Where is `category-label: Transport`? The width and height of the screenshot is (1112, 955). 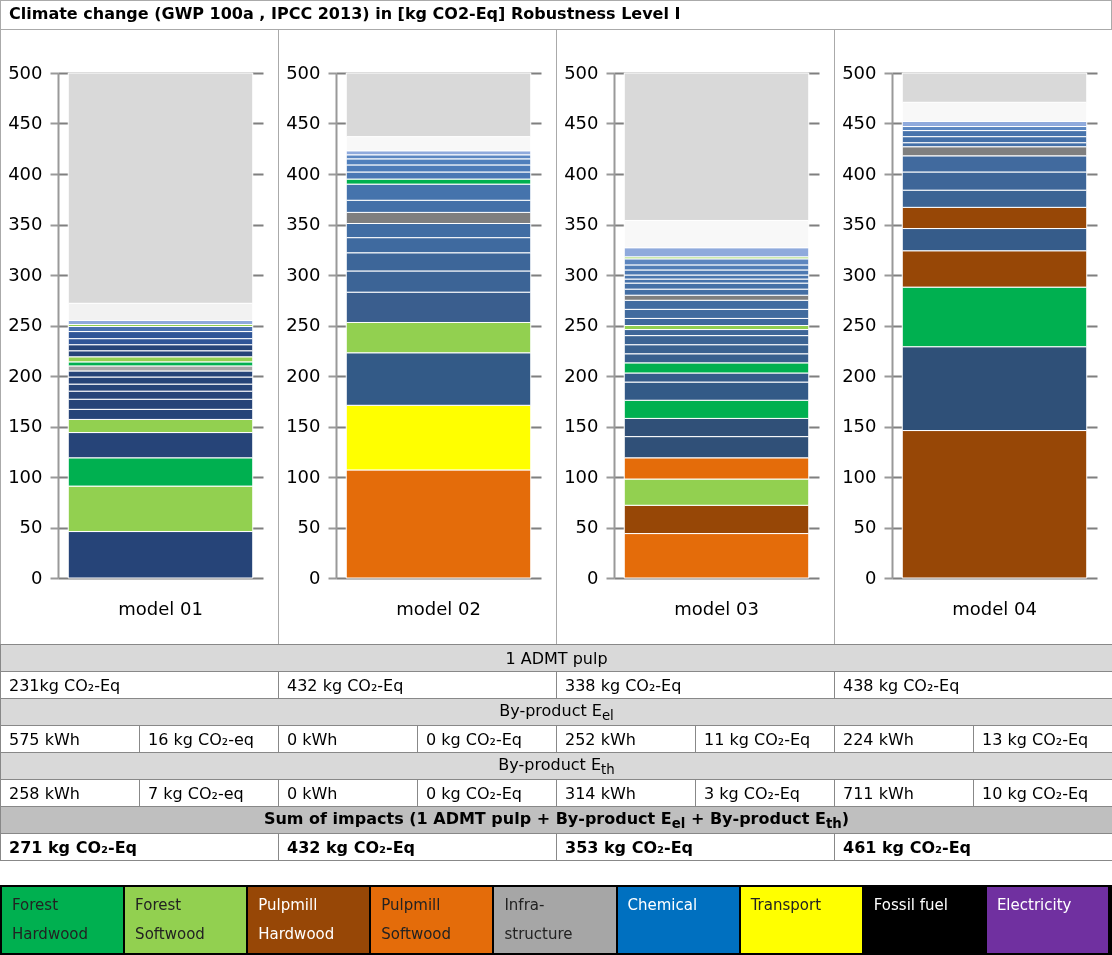
category-label: Transport is located at coordinates (802, 920).